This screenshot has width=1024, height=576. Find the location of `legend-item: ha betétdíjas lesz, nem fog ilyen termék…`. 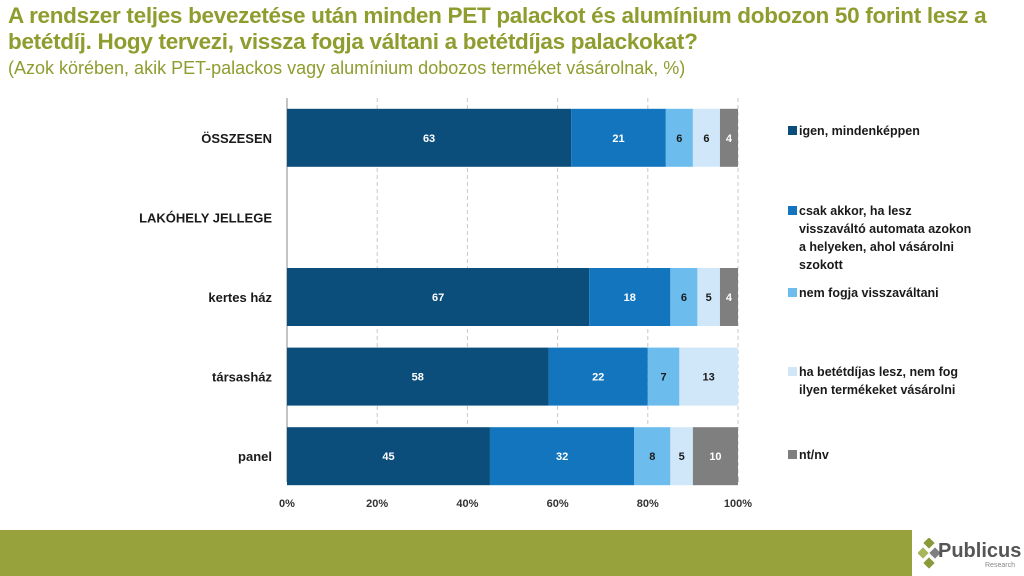

legend-item: ha betétdíjas lesz, nem fog ilyen termék… is located at coordinates (883, 381).